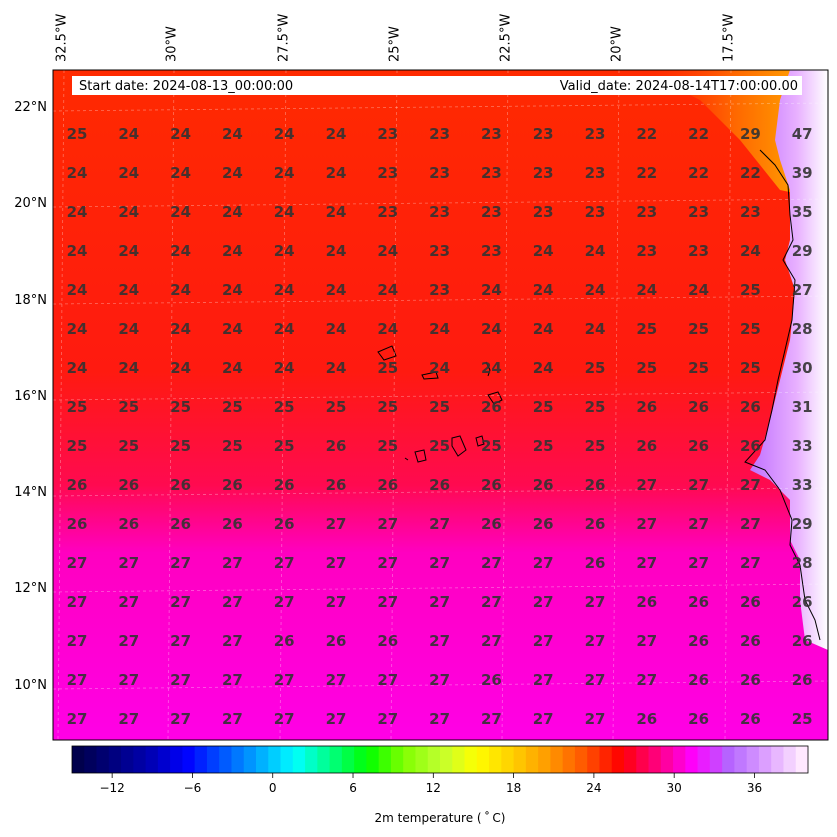 The height and width of the screenshot is (837, 837). Describe the element at coordinates (802, 134) in the screenshot. I see `grid-value: 47` at that location.